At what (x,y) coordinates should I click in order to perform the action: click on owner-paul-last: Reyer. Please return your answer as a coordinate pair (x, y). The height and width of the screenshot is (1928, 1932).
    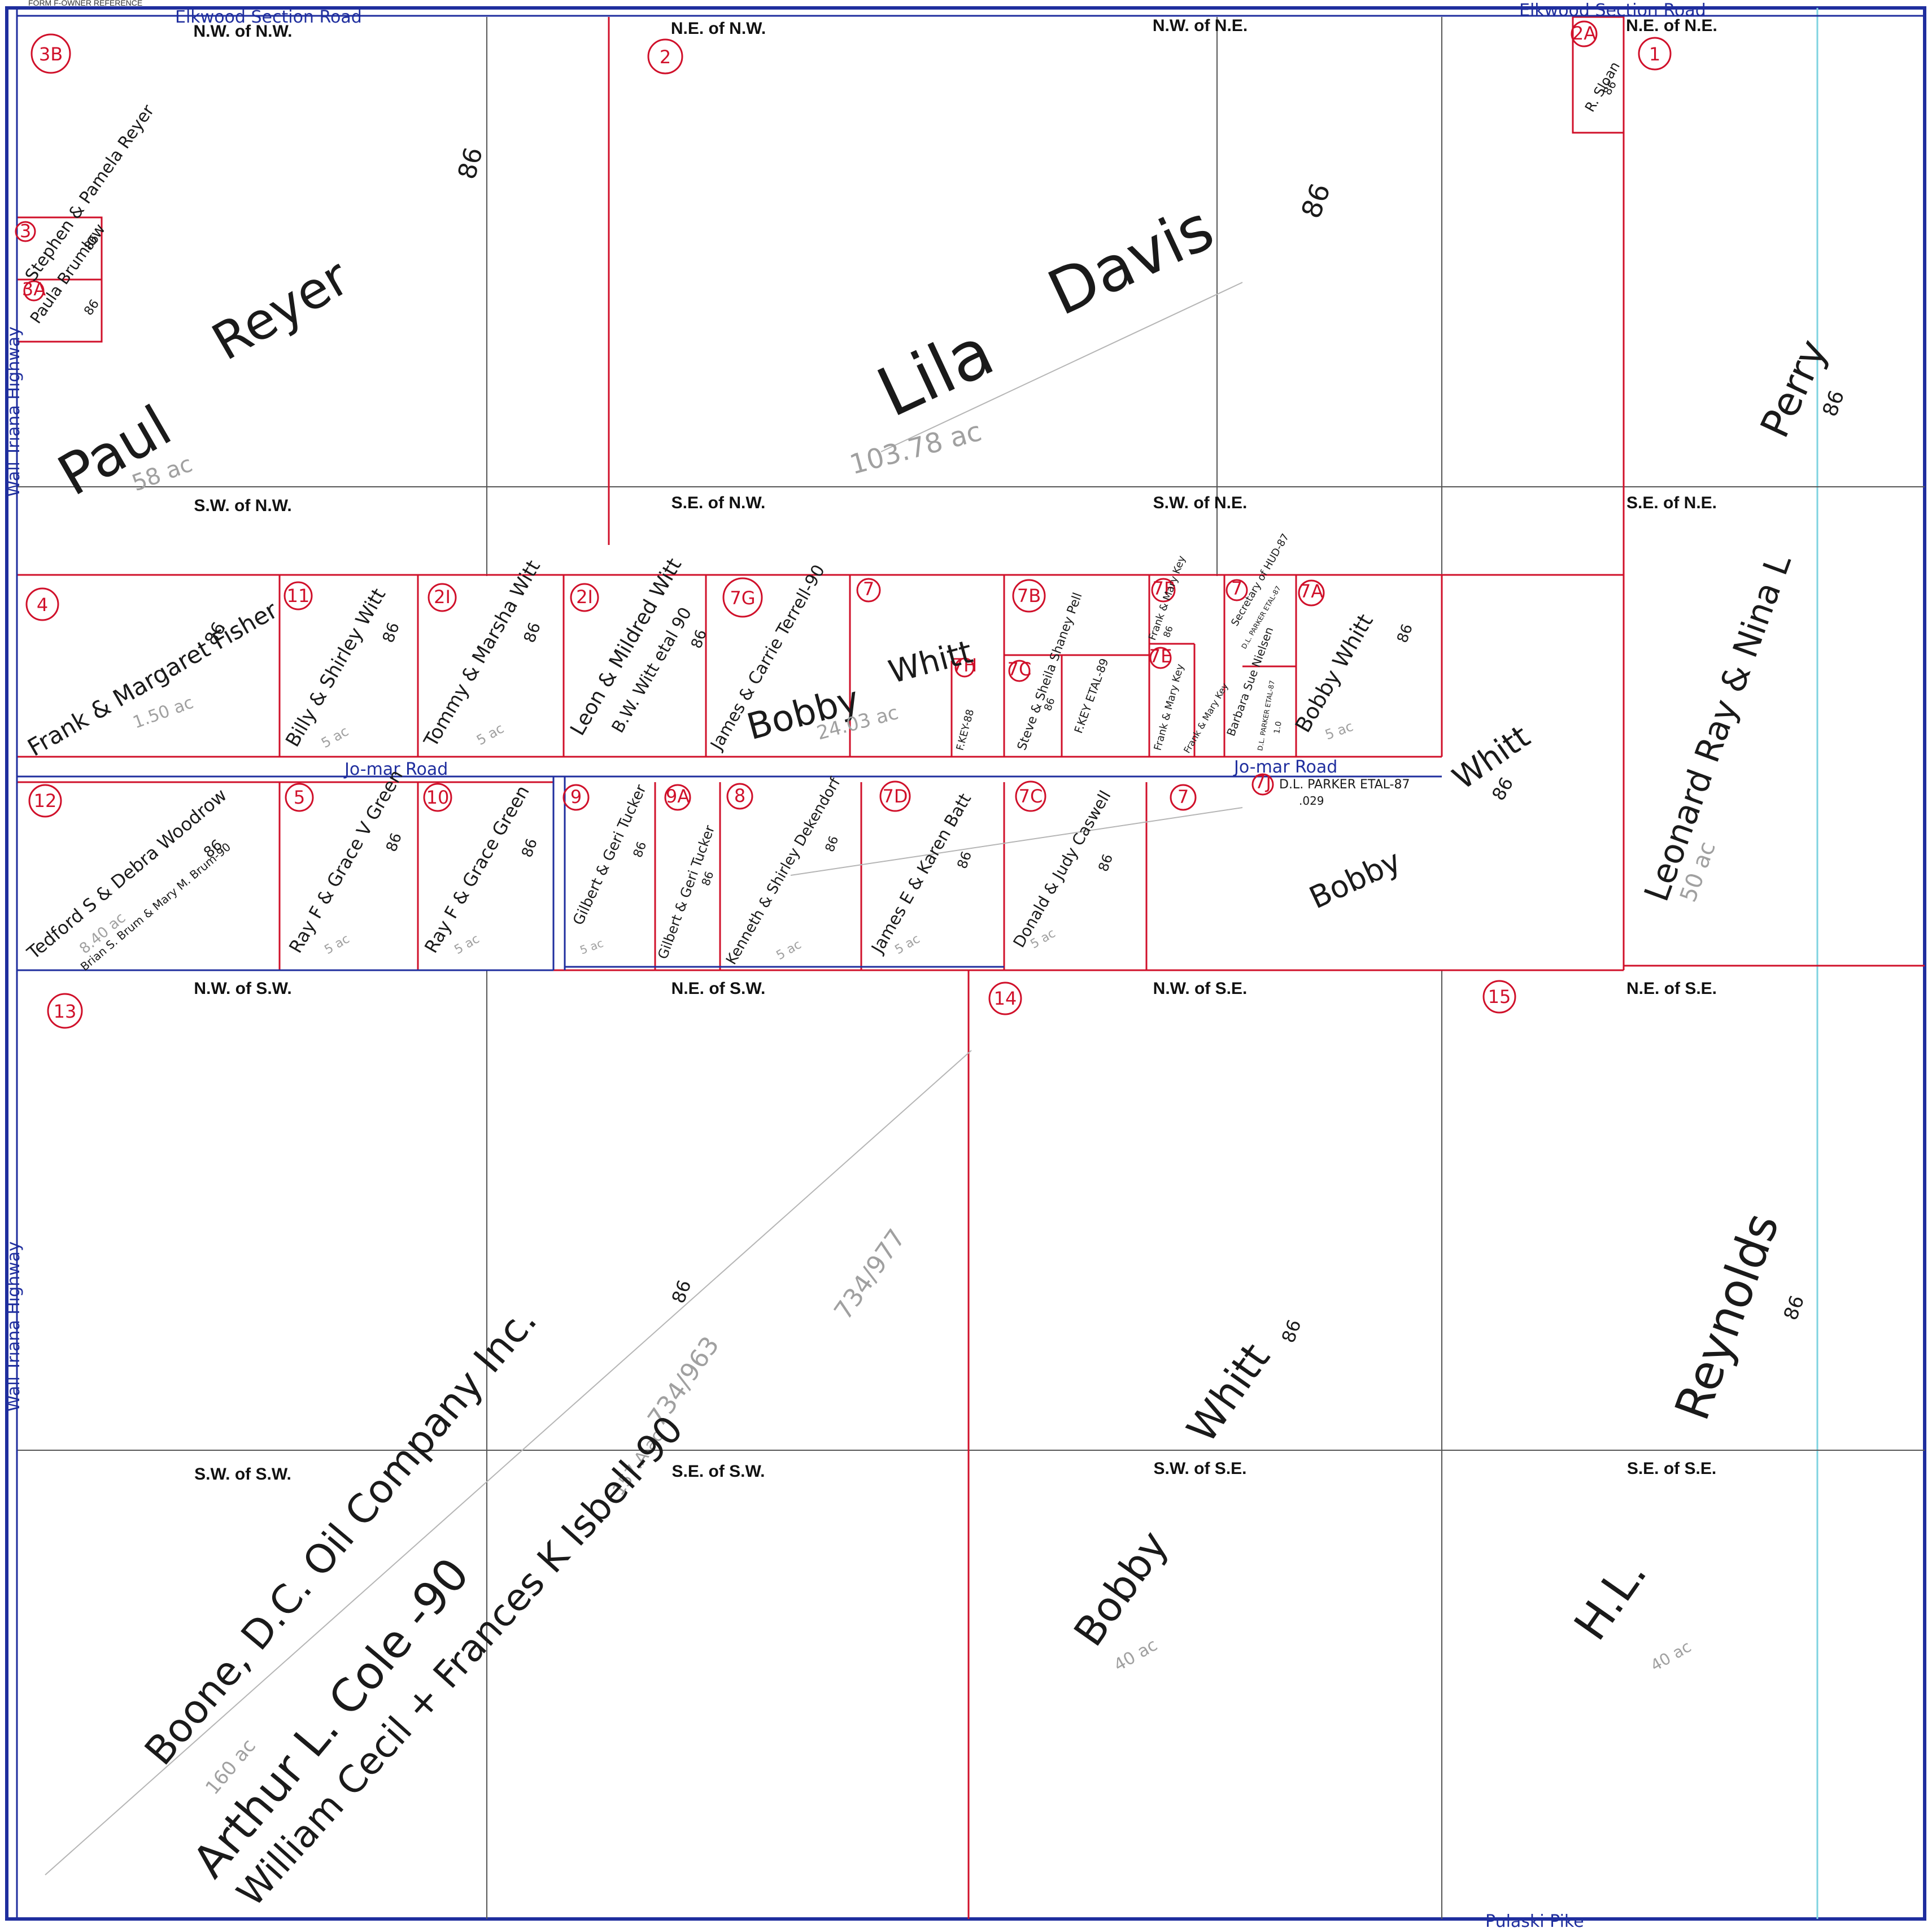
    Looking at the image, I should click on (281, 309).